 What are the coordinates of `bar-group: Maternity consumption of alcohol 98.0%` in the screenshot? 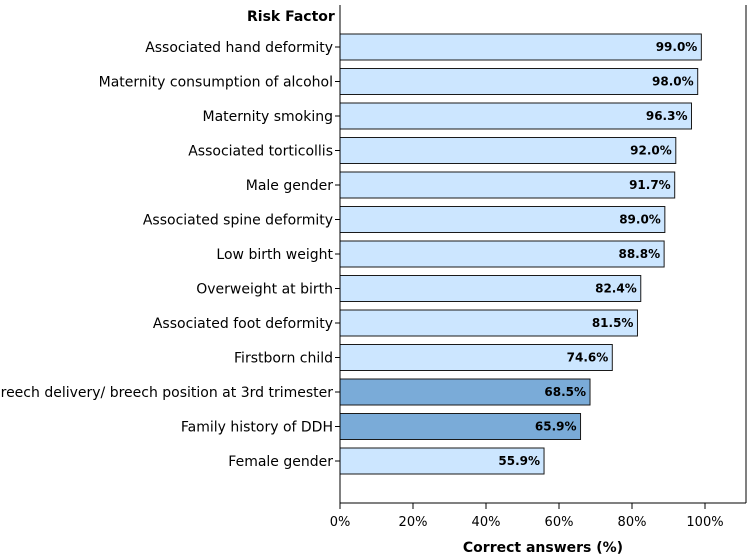 It's located at (399, 81).